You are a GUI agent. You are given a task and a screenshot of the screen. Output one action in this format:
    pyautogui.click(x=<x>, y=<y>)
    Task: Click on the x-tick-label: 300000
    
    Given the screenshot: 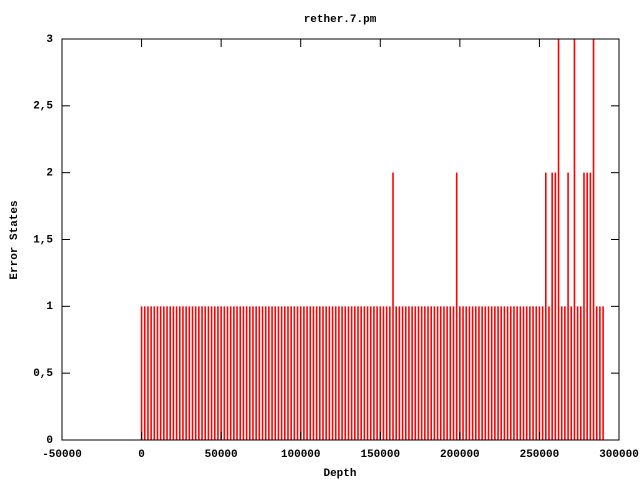 What is the action you would take?
    pyautogui.click(x=619, y=455)
    